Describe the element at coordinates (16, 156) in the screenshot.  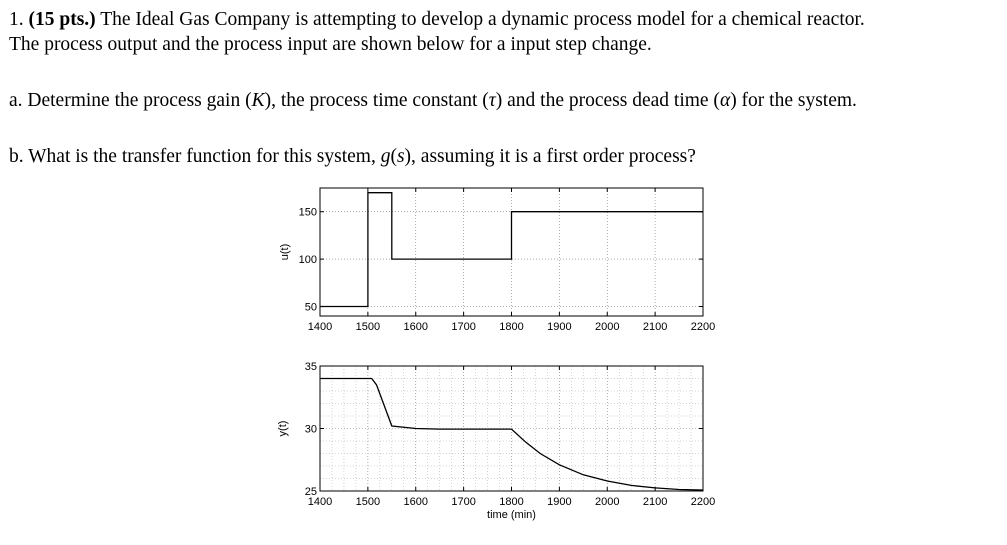
I see `part-b-label: b.` at that location.